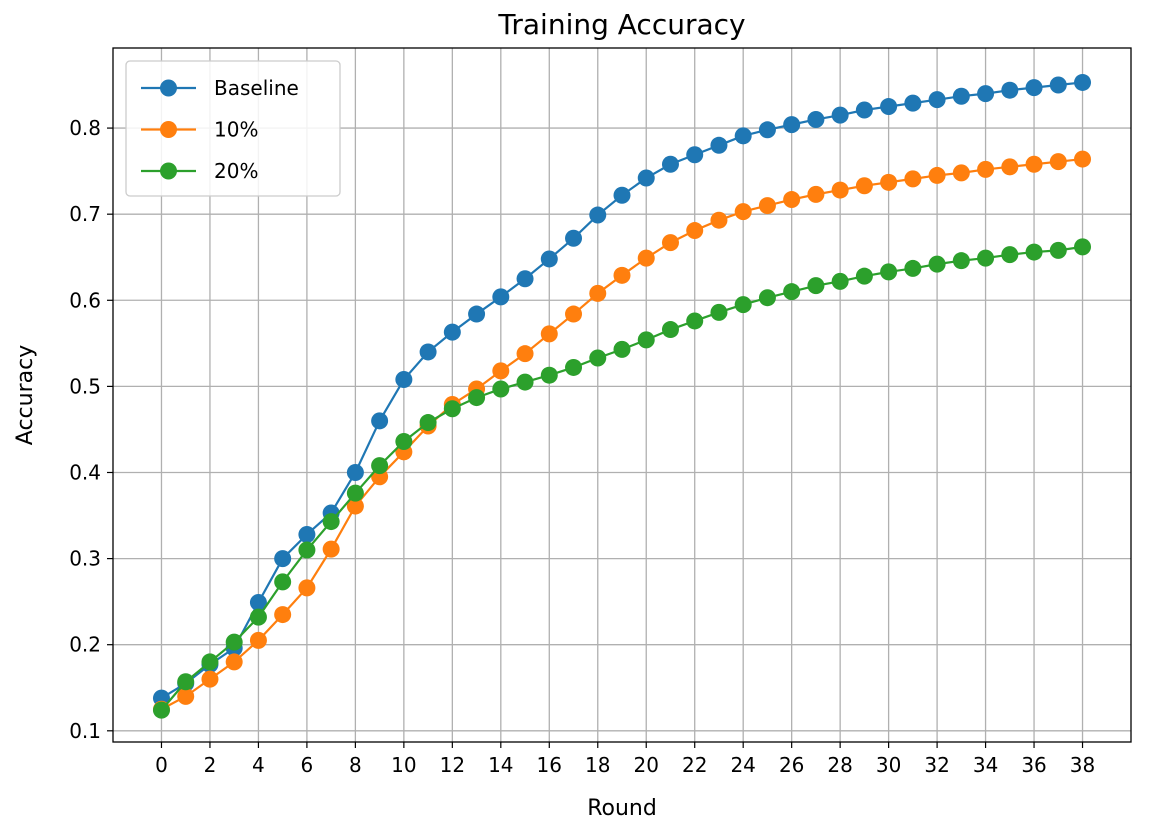  I want to click on x-tick-label: 28, so click(839, 765).